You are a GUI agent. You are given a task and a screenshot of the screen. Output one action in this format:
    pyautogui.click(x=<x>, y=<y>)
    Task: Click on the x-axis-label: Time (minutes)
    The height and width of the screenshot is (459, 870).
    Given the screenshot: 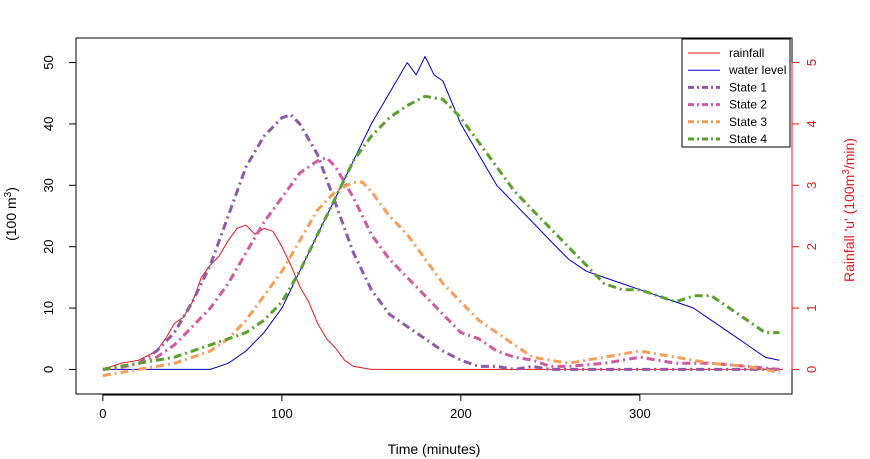 What is the action you would take?
    pyautogui.click(x=434, y=449)
    